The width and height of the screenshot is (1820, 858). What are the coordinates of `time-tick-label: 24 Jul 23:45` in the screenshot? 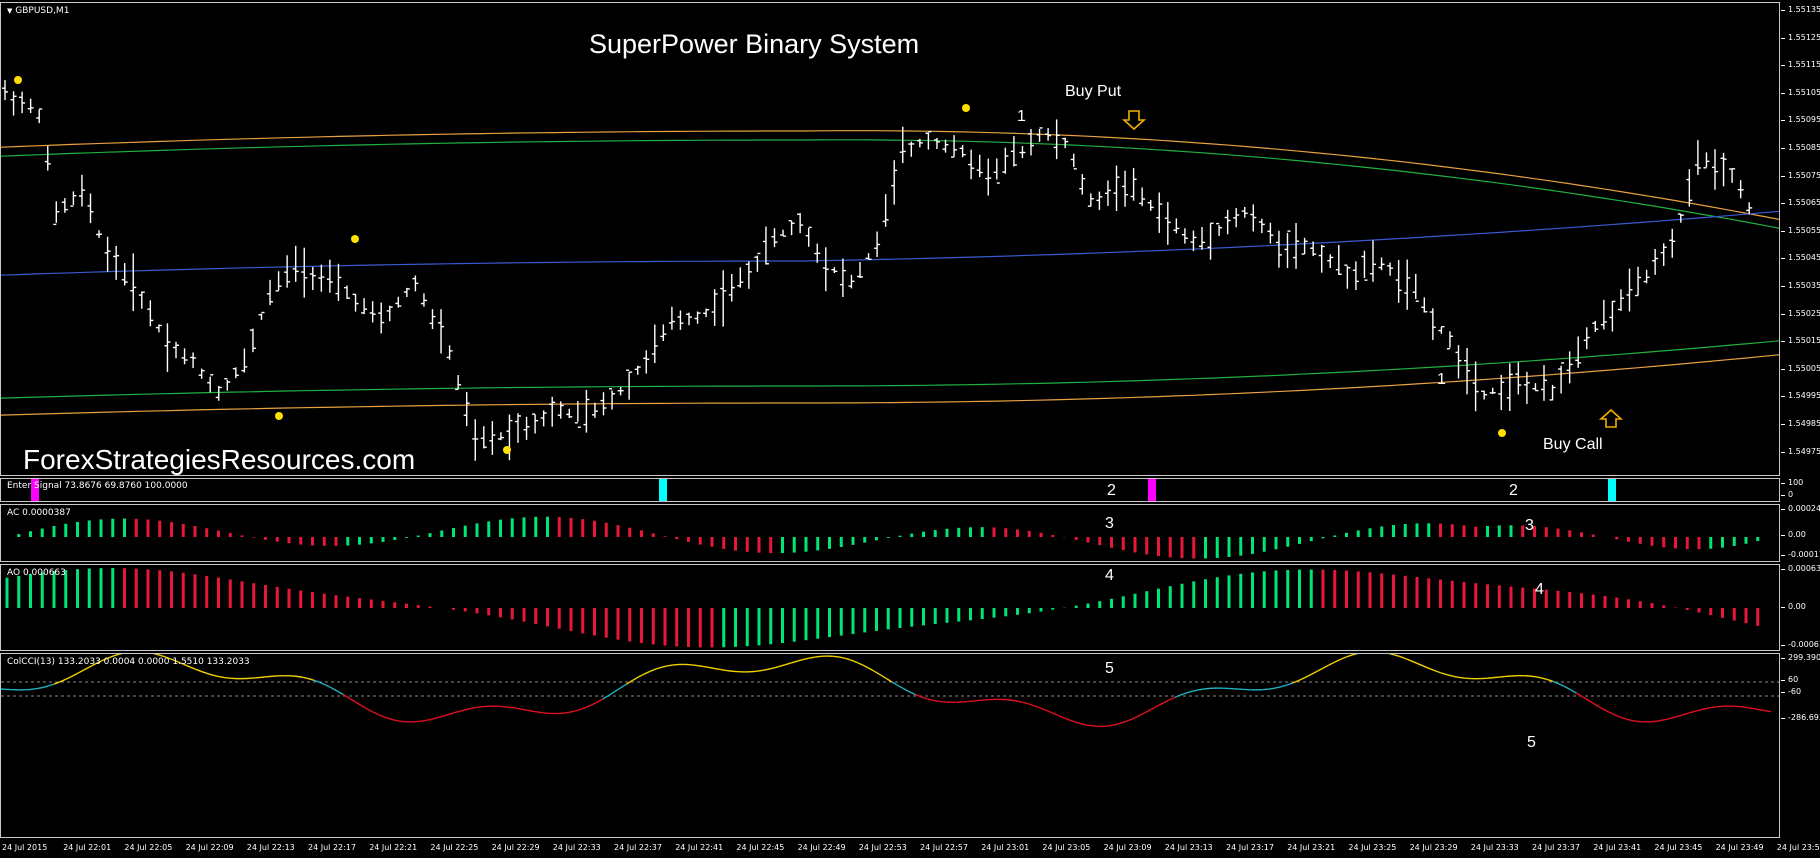 It's located at (1678, 847).